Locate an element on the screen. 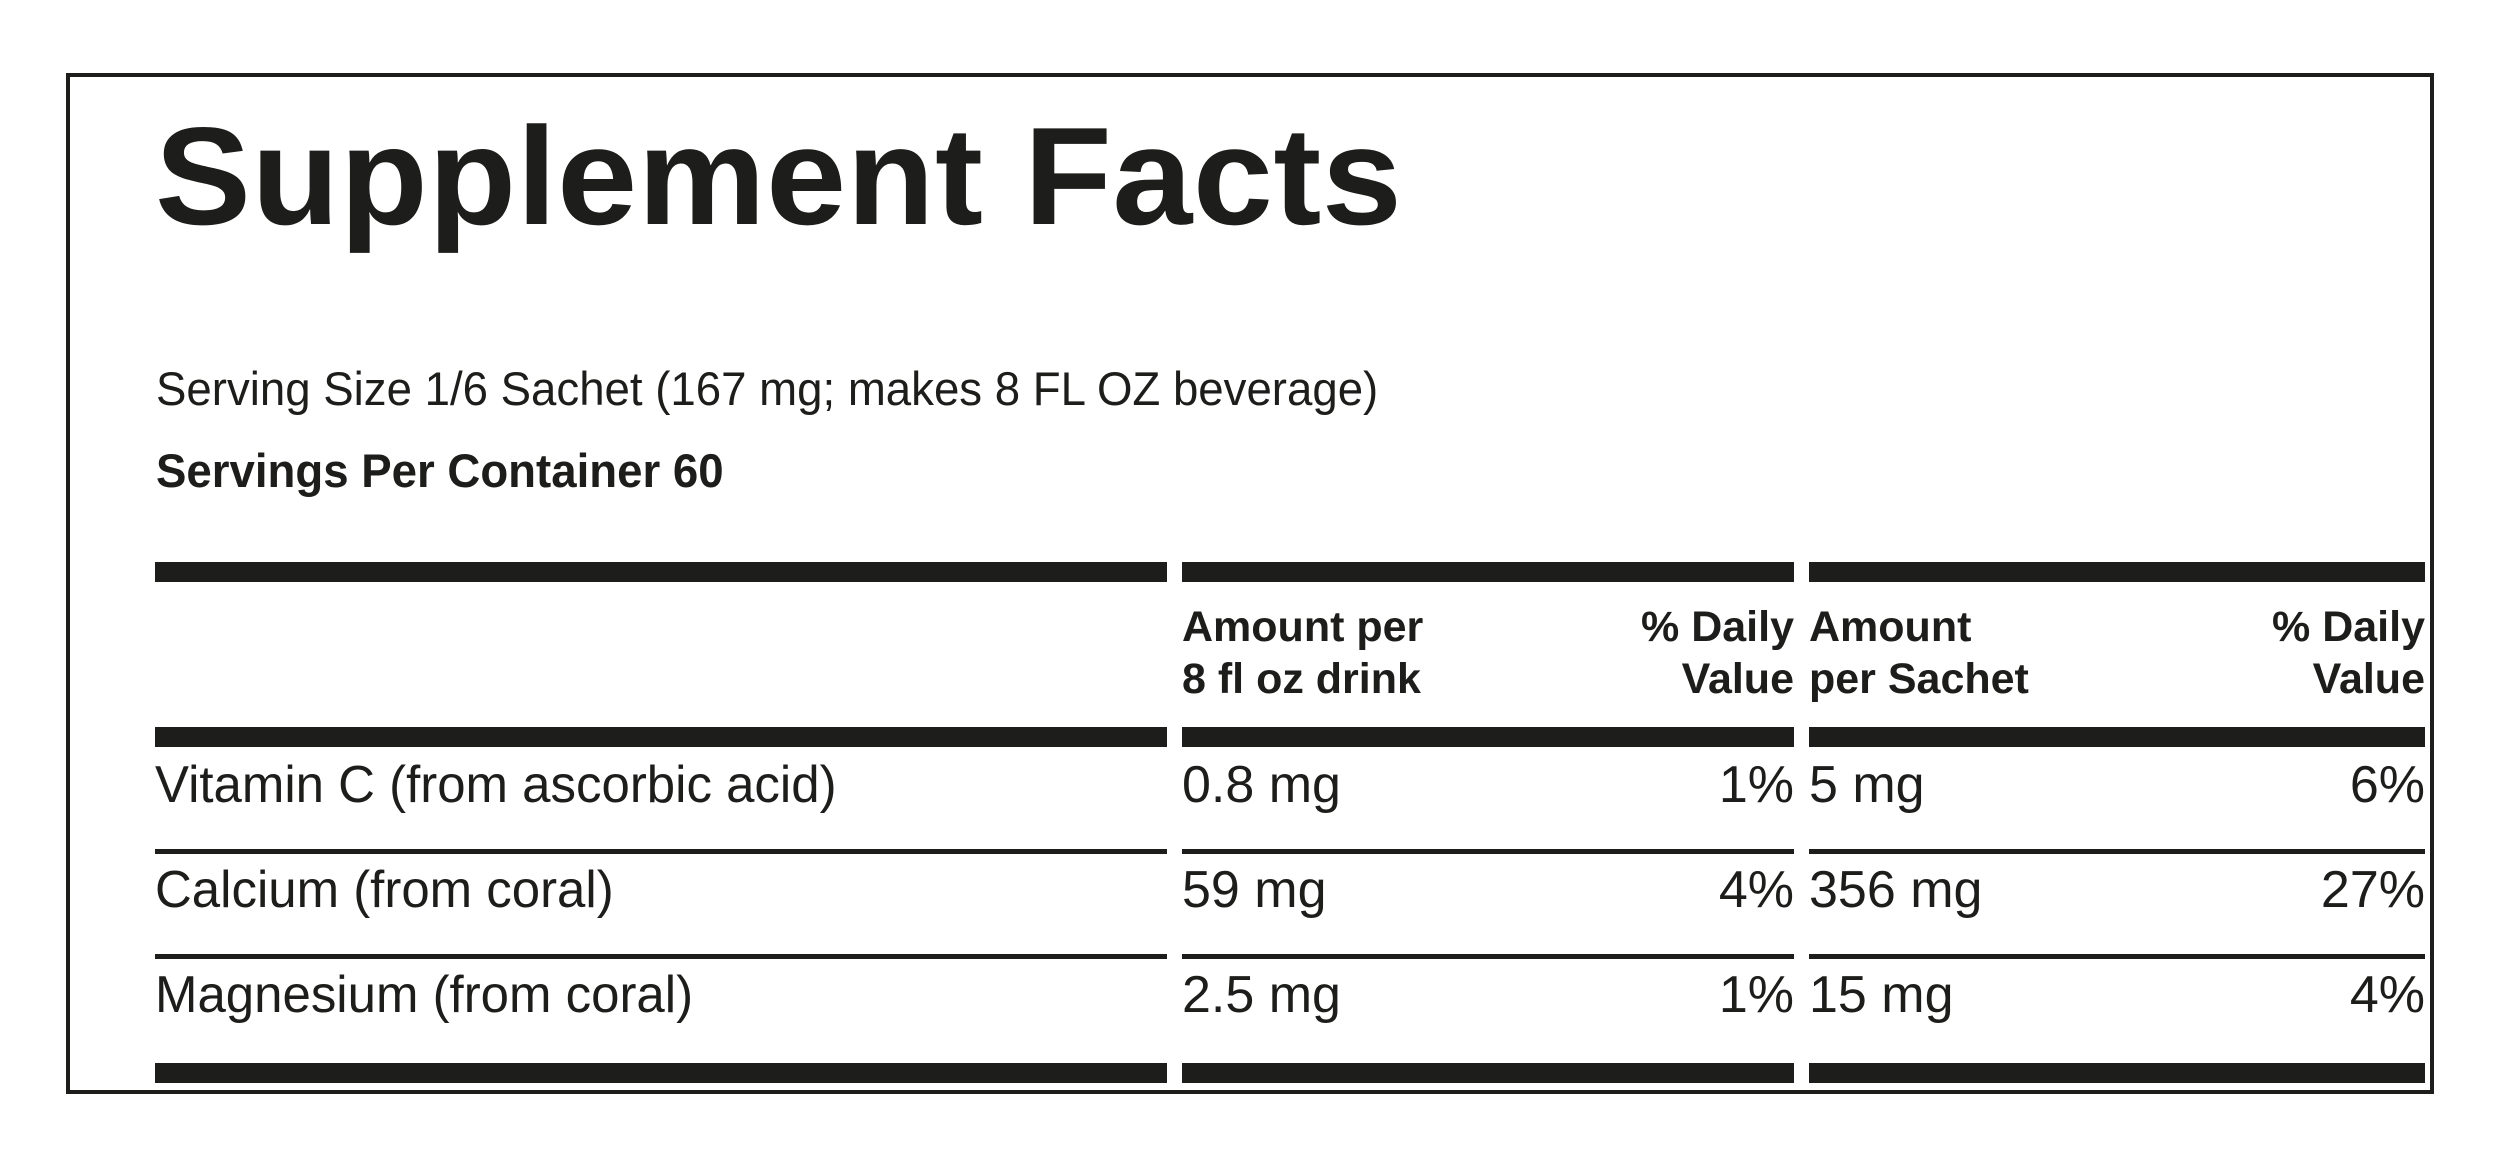  column-header-amount-per-drink: Amount per 8 fl oz drink is located at coordinates (1303, 653).